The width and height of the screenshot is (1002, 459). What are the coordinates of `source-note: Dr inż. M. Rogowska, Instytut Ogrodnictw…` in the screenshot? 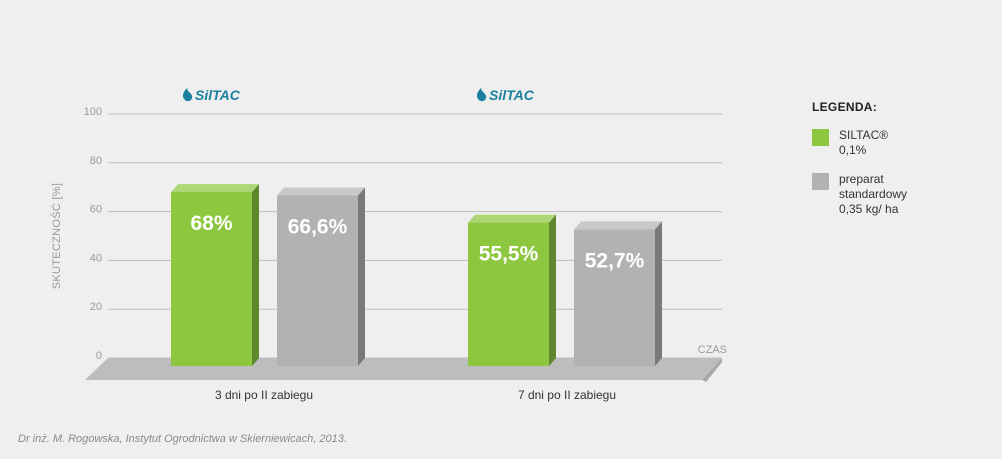 It's located at (182, 439).